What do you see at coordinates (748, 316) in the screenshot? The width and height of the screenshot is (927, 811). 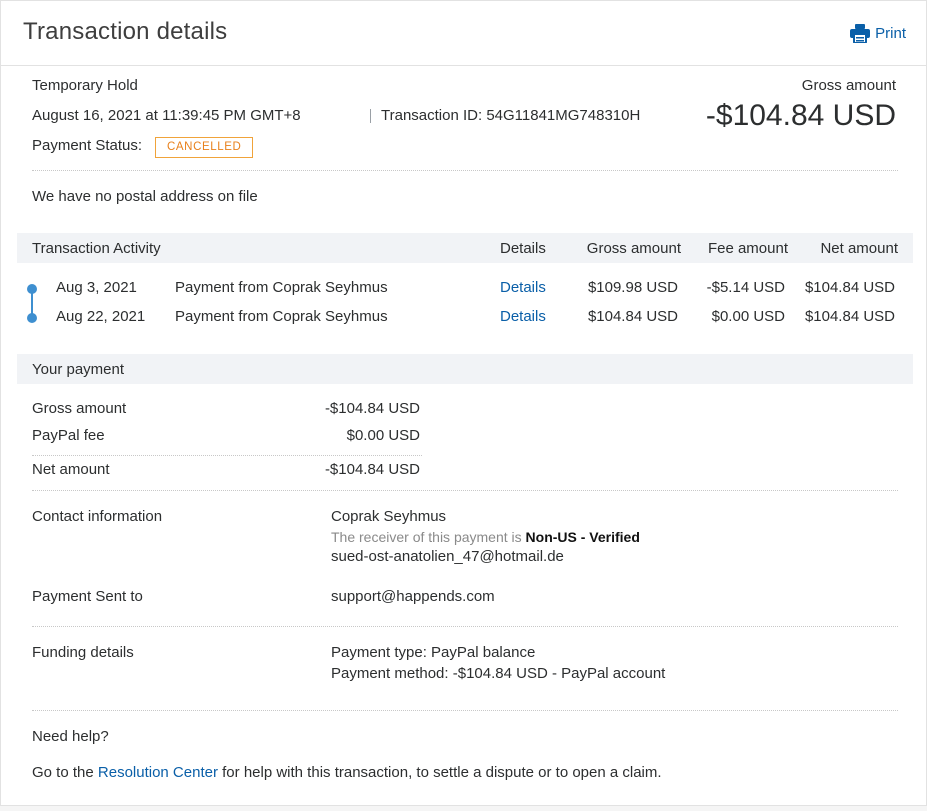 I see `row-fee: $0.00 USD` at bounding box center [748, 316].